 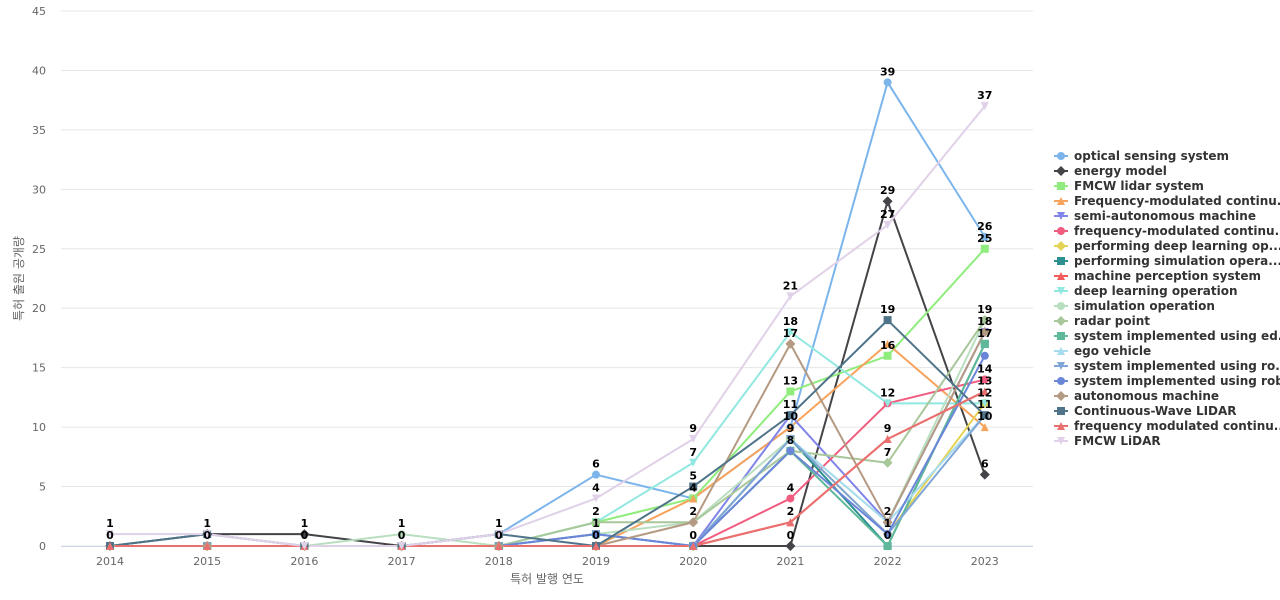 I want to click on data-label: 2, so click(x=693, y=511).